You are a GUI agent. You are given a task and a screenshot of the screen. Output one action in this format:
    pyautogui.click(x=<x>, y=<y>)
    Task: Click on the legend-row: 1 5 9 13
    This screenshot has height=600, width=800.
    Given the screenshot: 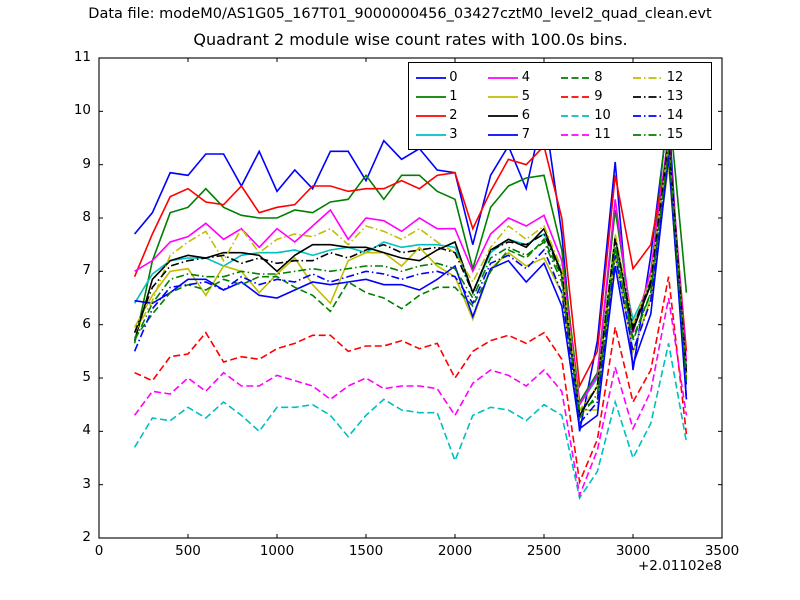 What is the action you would take?
    pyautogui.click(x=560, y=96)
    